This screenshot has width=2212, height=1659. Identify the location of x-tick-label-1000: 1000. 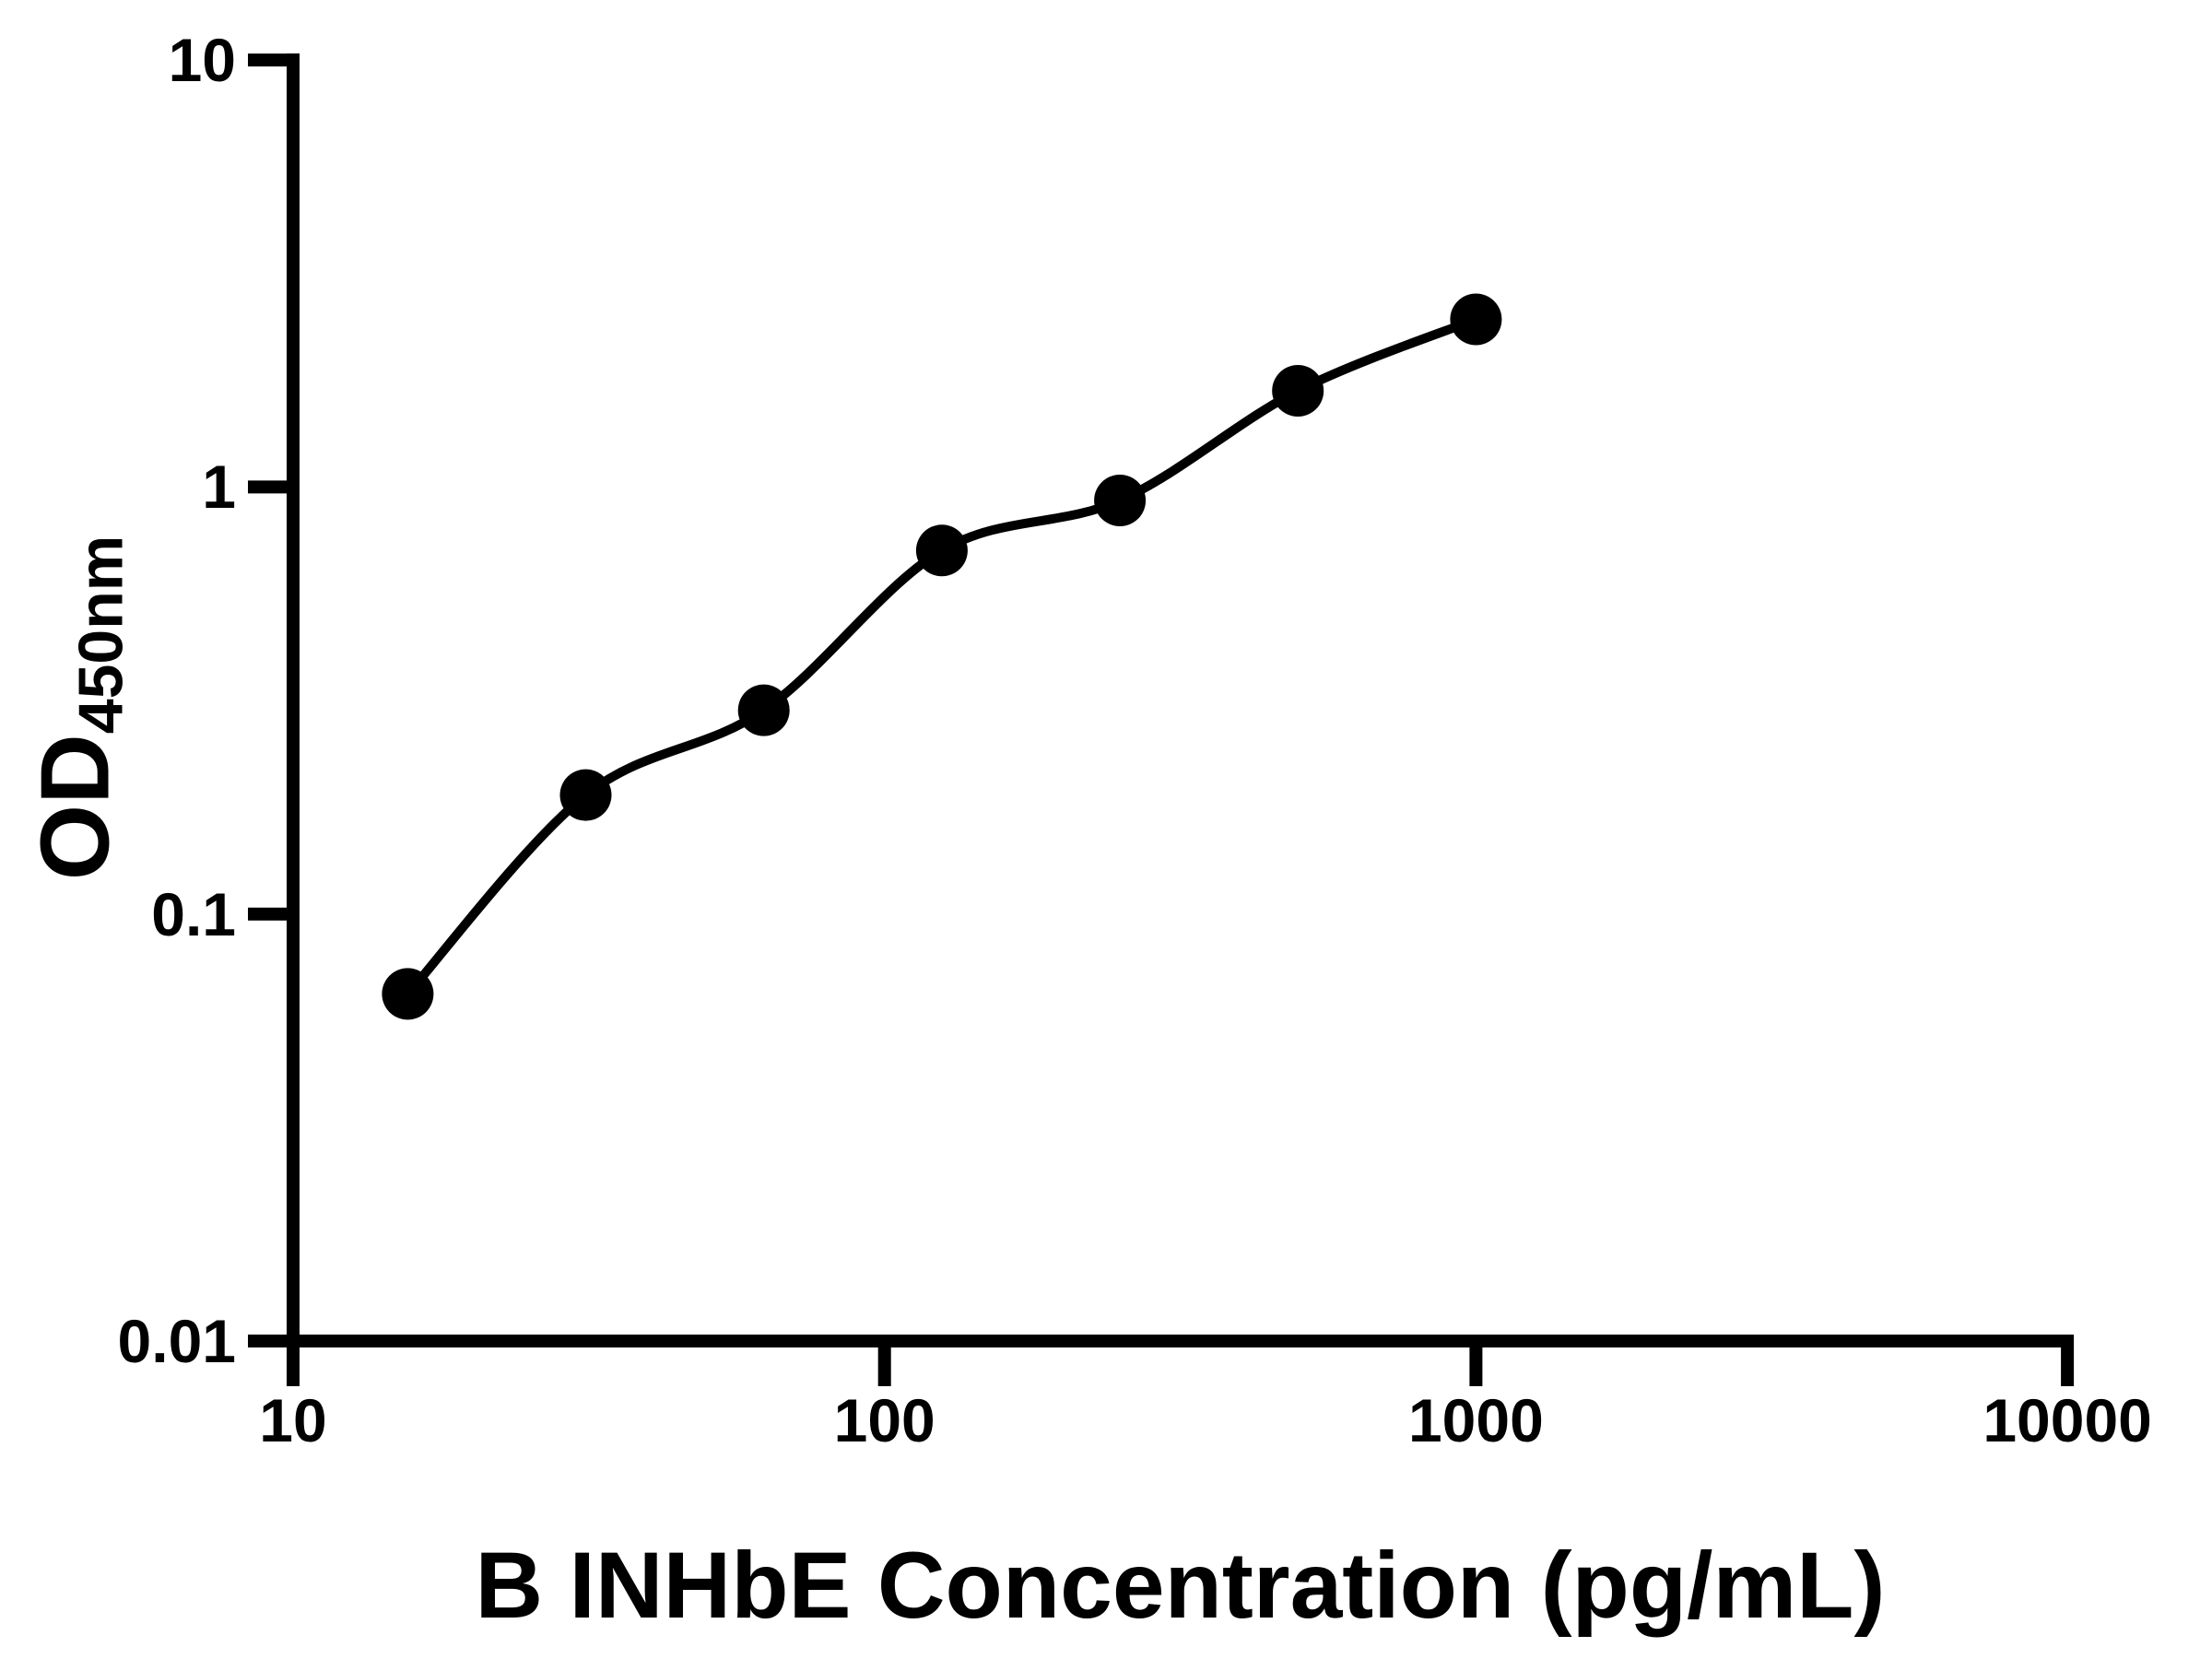
(1475, 1420).